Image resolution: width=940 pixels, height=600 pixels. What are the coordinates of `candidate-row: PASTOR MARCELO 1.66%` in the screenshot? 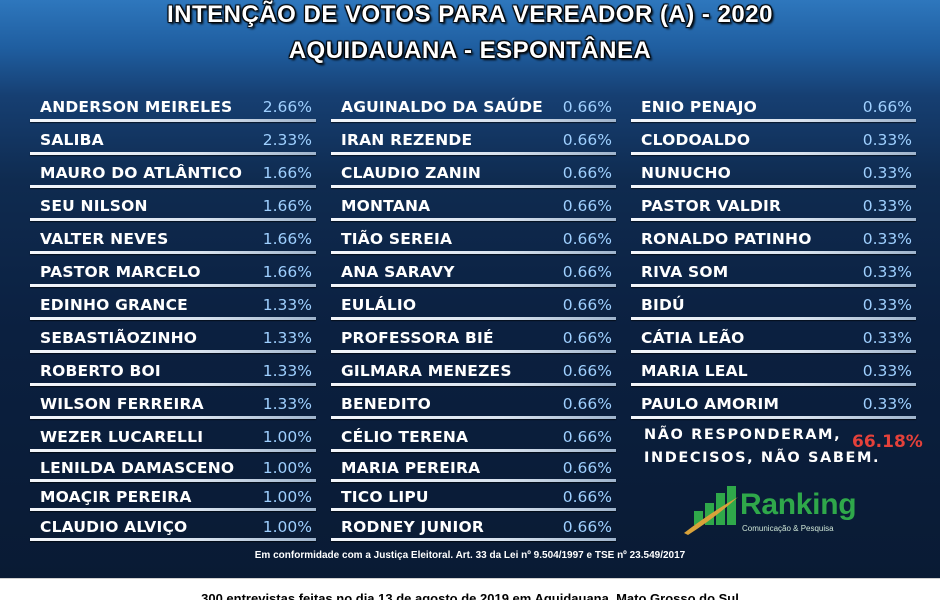 It's located at (173, 271).